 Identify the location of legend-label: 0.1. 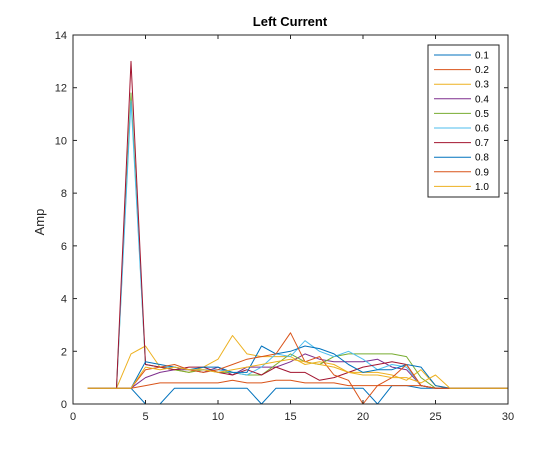
(482, 56).